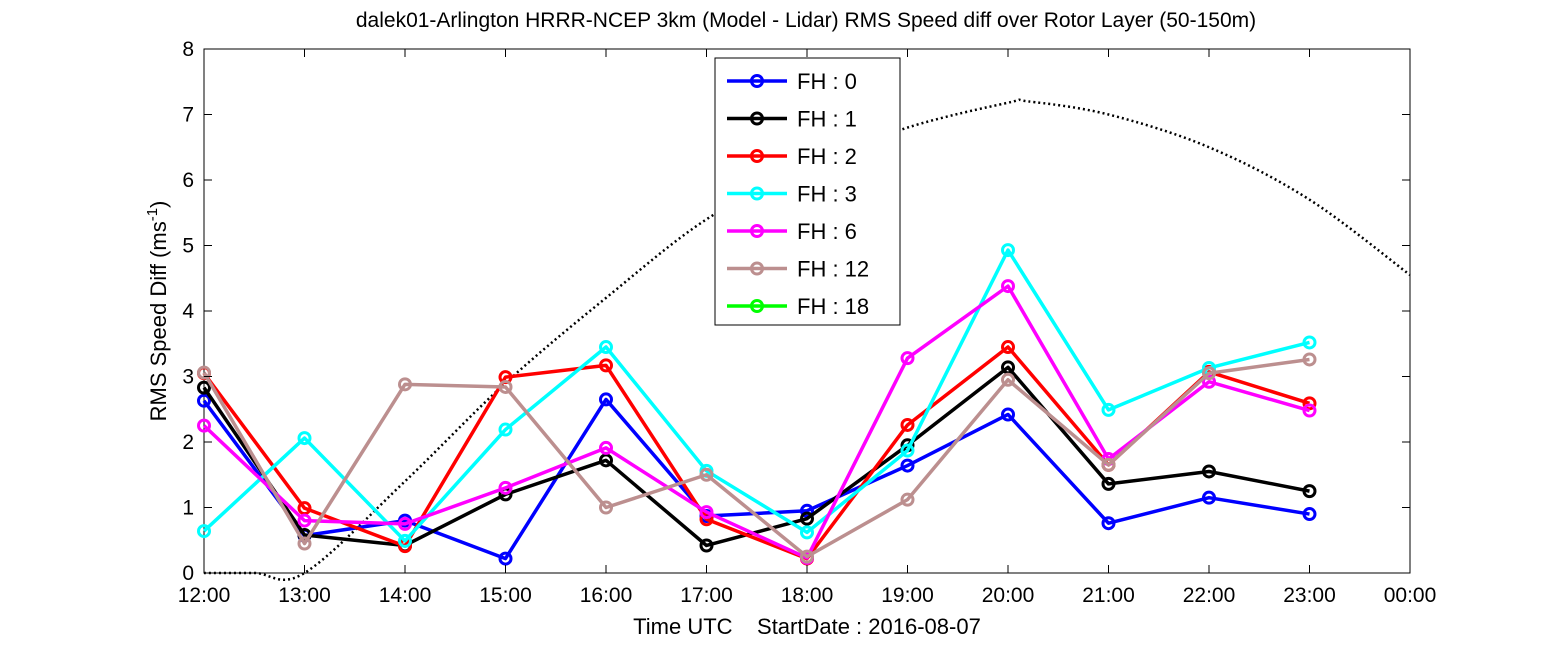 The image size is (1559, 656). What do you see at coordinates (188, 180) in the screenshot?
I see `y-tick-label: 6` at bounding box center [188, 180].